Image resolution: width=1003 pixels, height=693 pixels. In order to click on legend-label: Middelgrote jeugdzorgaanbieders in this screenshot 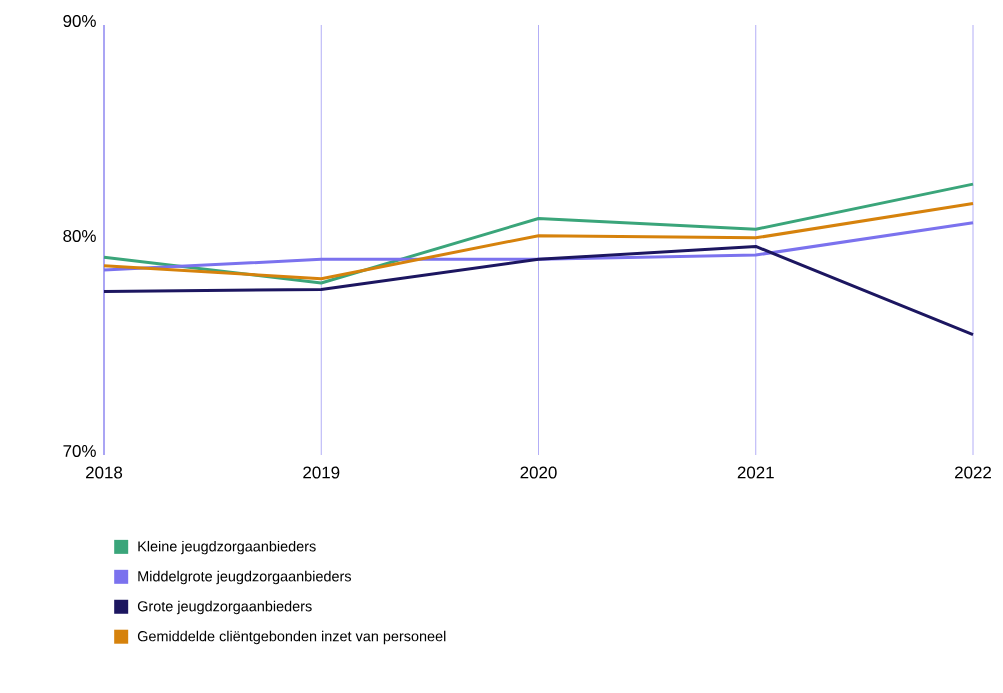, I will do `click(245, 577)`.